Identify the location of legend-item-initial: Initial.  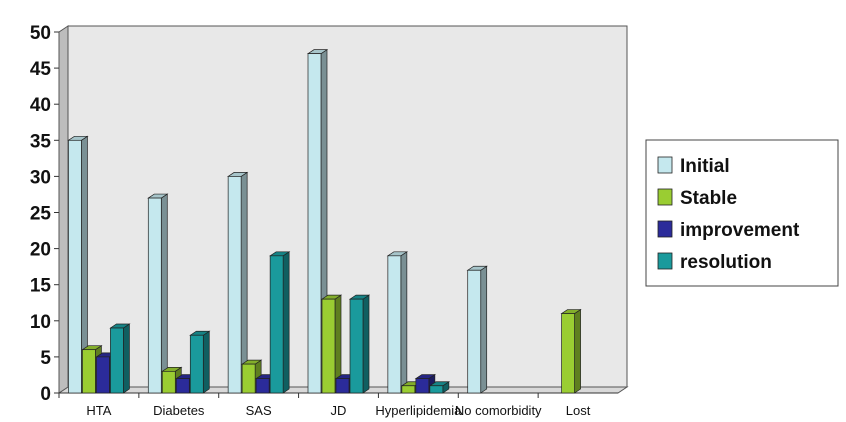
(693, 166).